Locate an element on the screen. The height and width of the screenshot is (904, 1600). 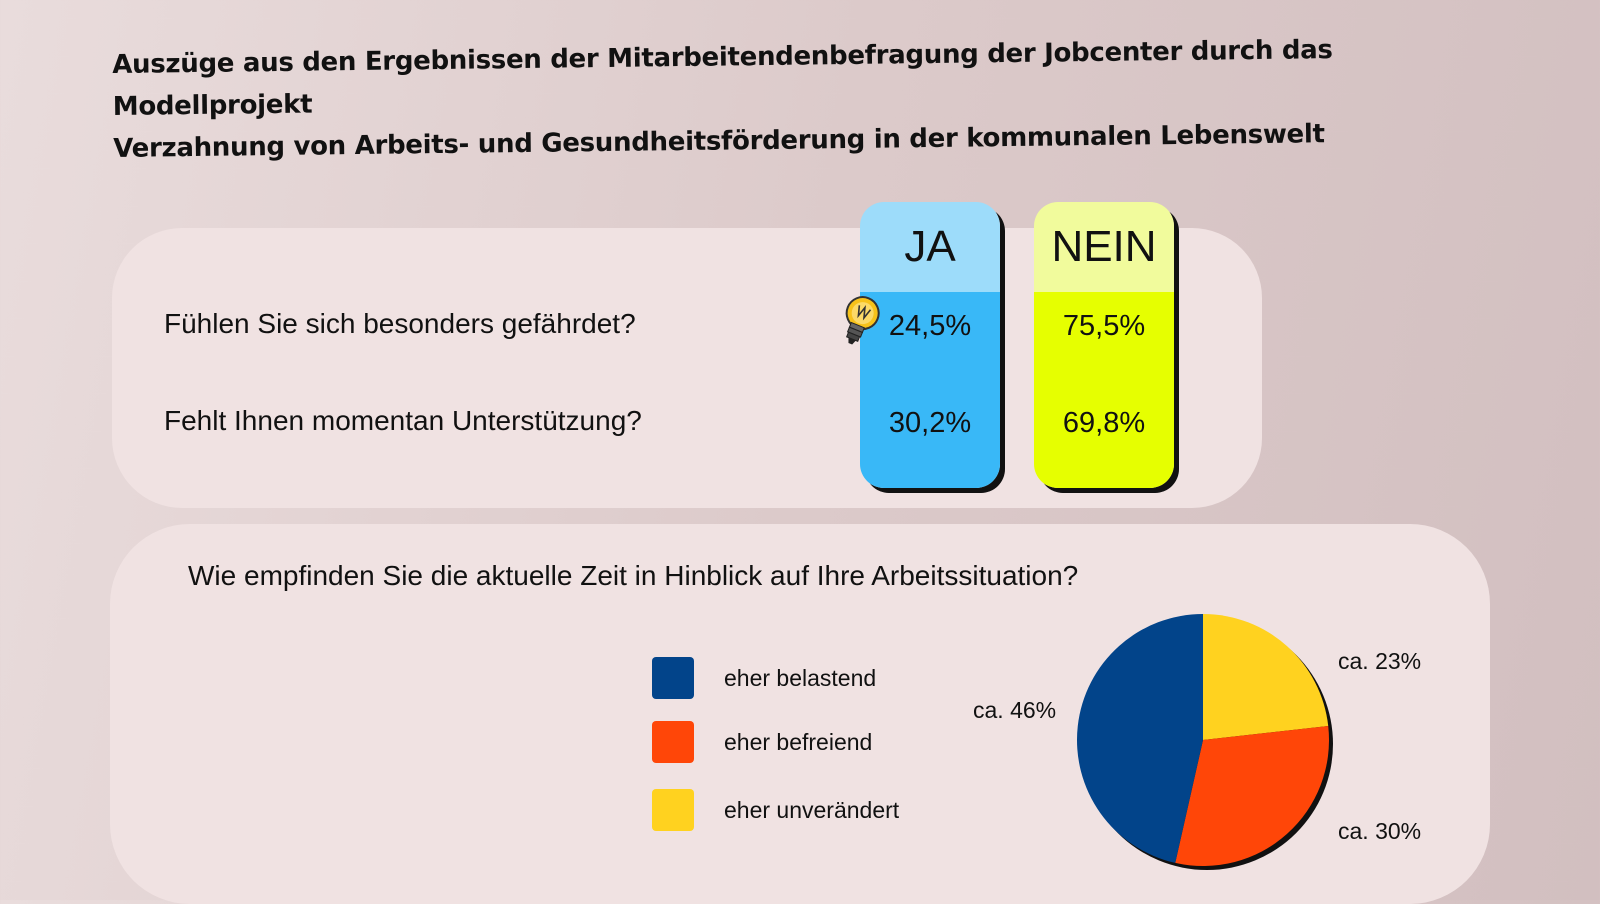
cell-nein-endangered: 75,5% is located at coordinates (1104, 326).